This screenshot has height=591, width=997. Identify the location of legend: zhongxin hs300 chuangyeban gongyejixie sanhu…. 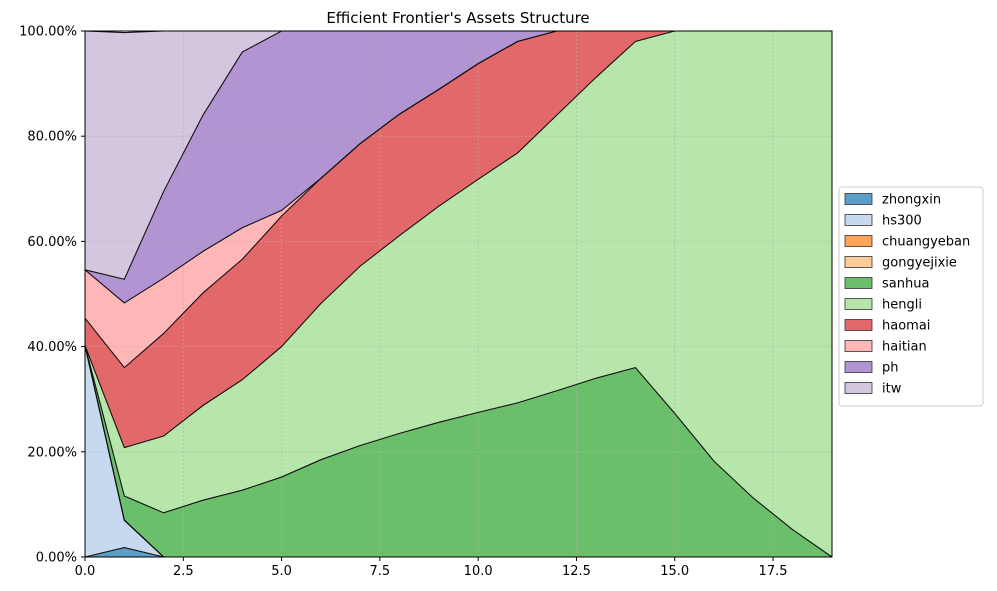
(911, 296).